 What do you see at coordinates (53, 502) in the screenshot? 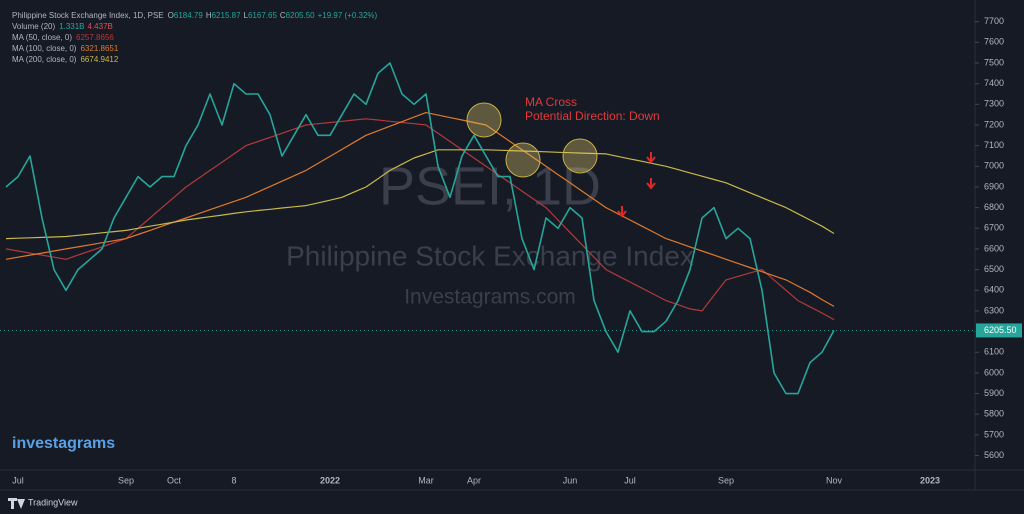
I see `footer-brand: TradingView` at bounding box center [53, 502].